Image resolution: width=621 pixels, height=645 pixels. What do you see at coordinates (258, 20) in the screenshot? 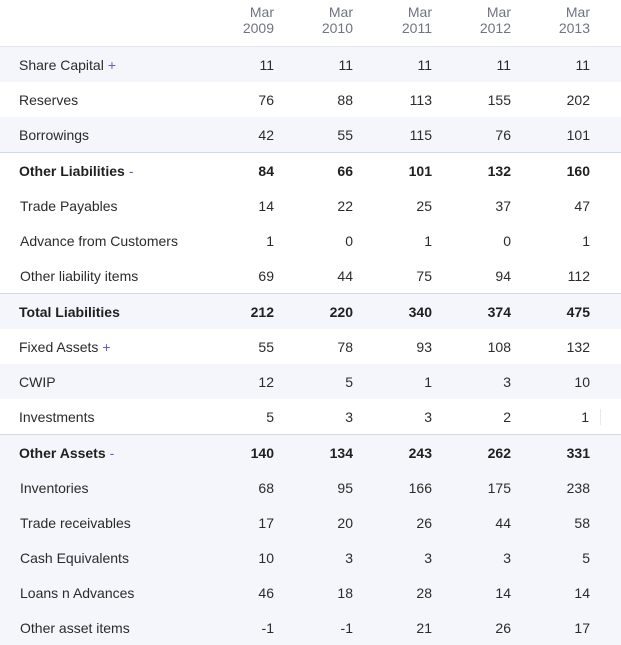
I see `column-header: Mar 2009` at bounding box center [258, 20].